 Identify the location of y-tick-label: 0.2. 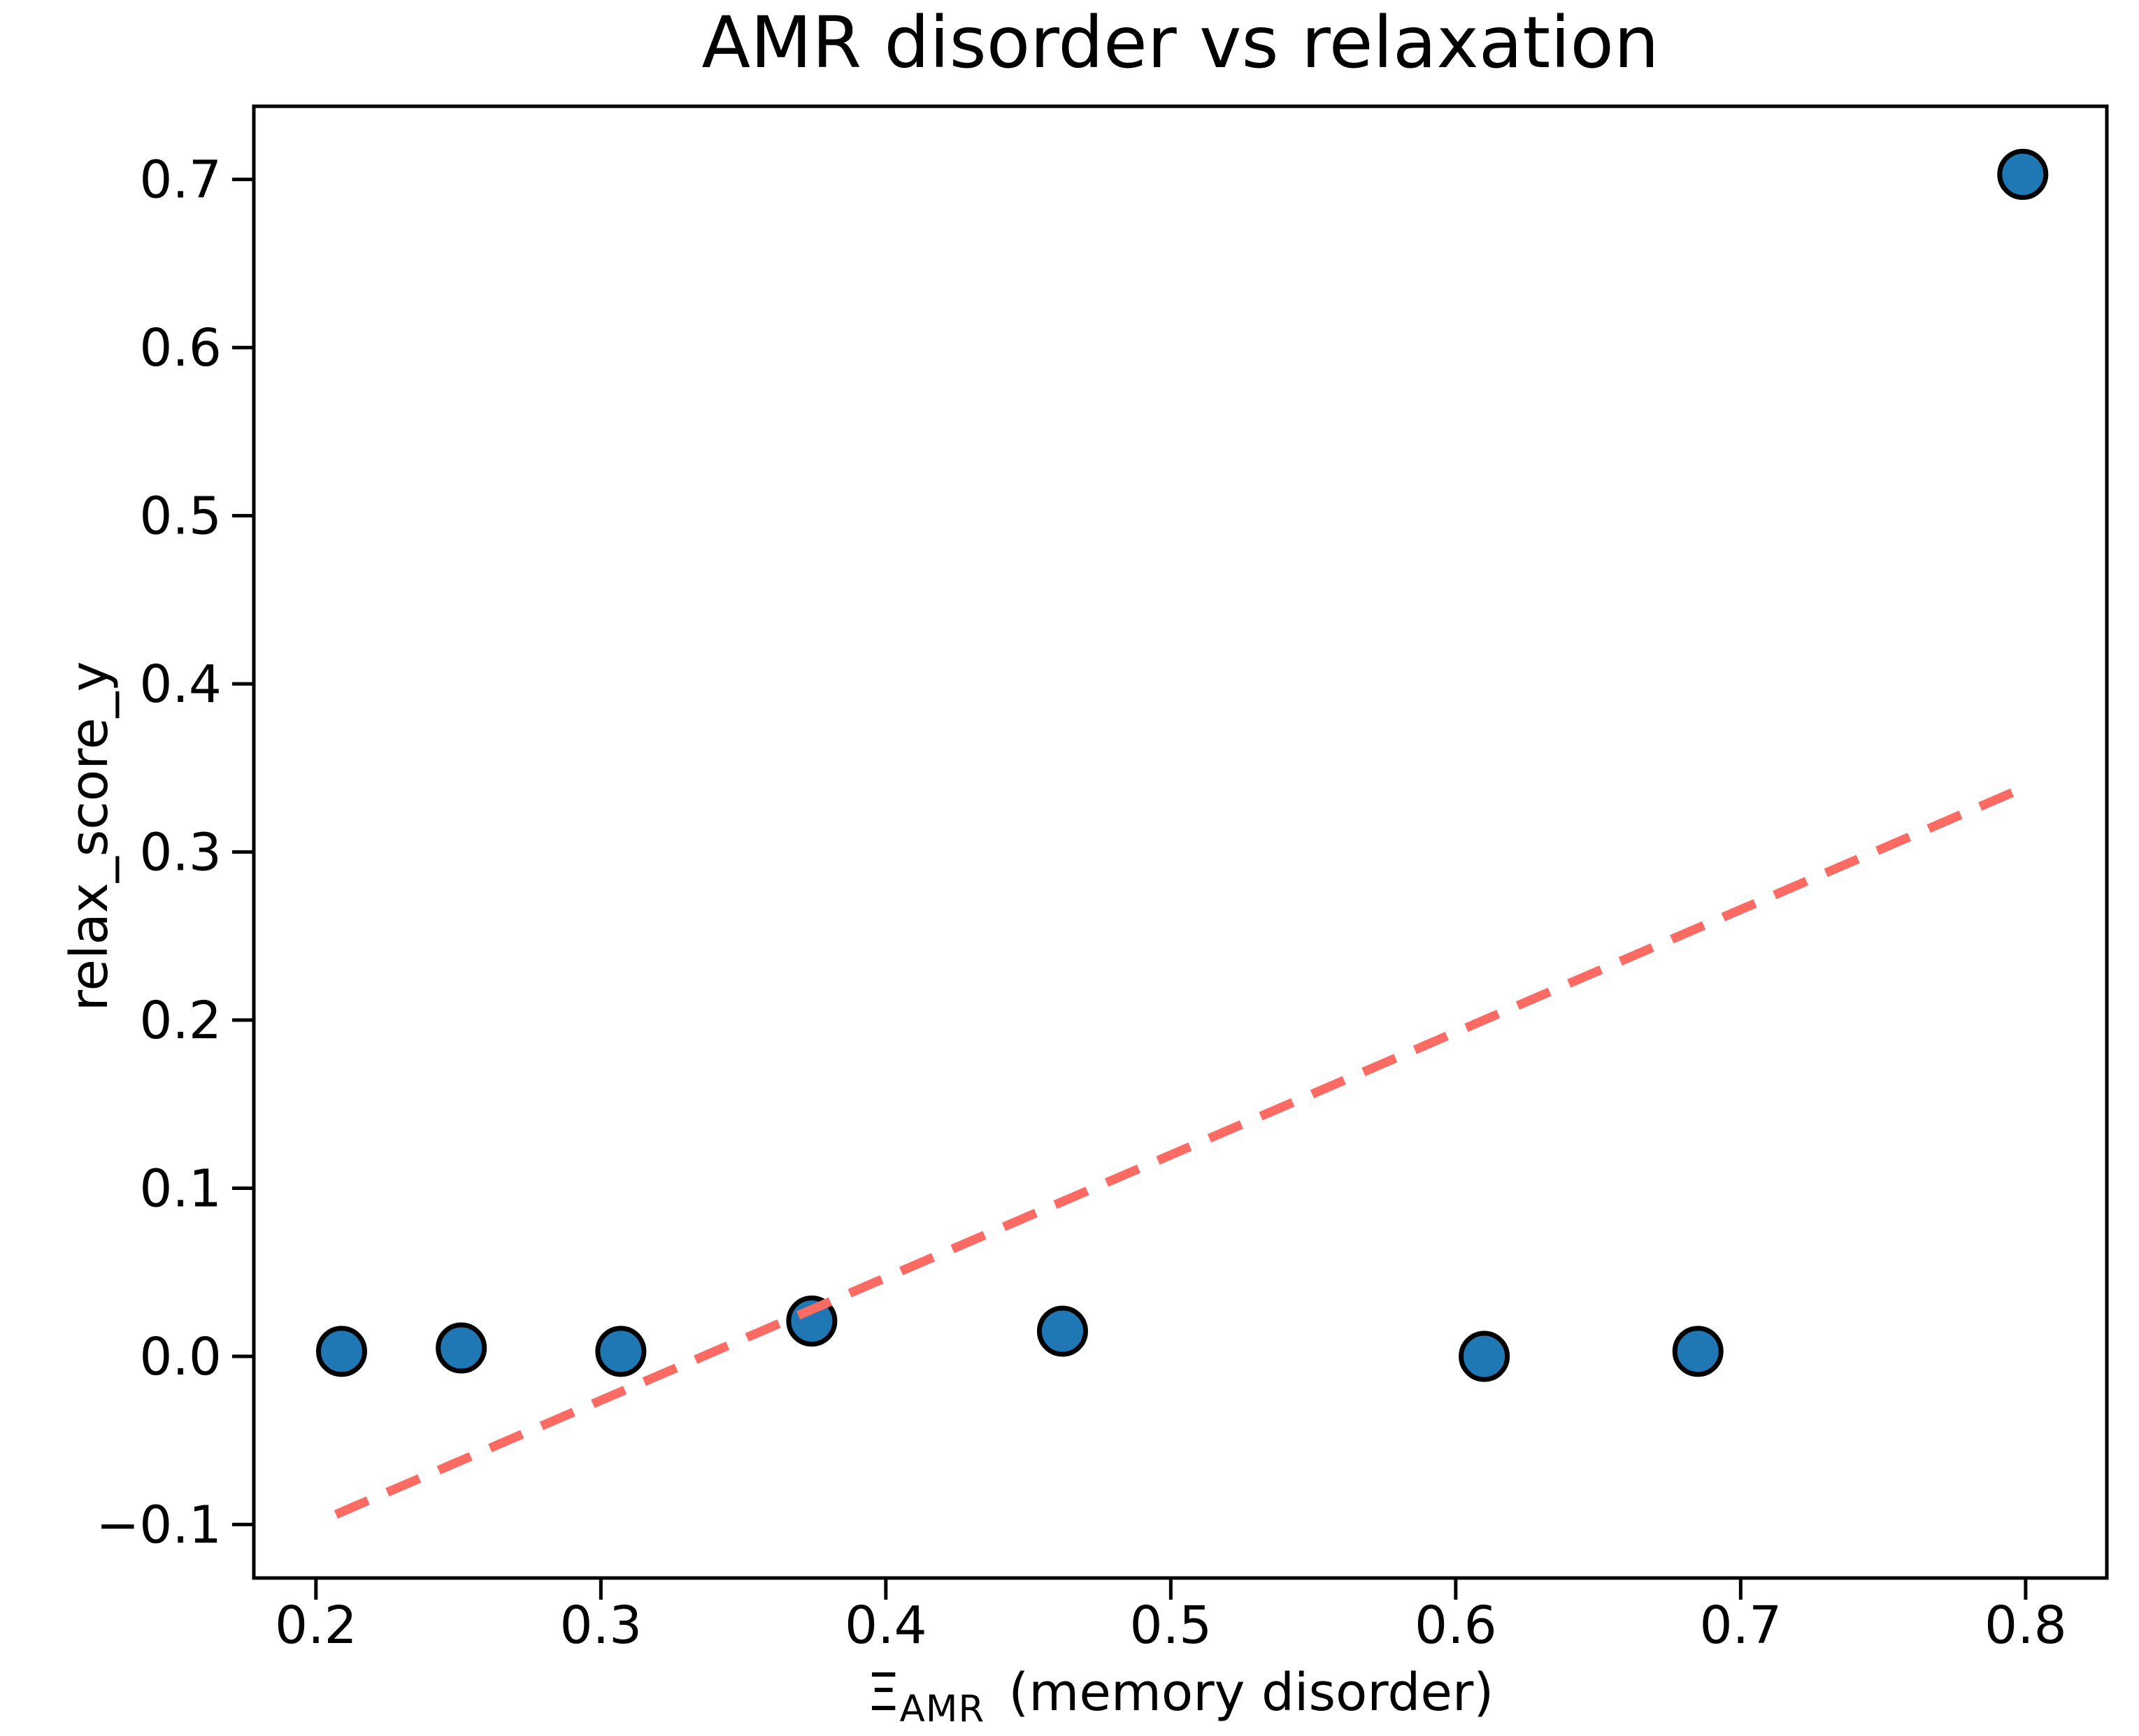
(180, 1021).